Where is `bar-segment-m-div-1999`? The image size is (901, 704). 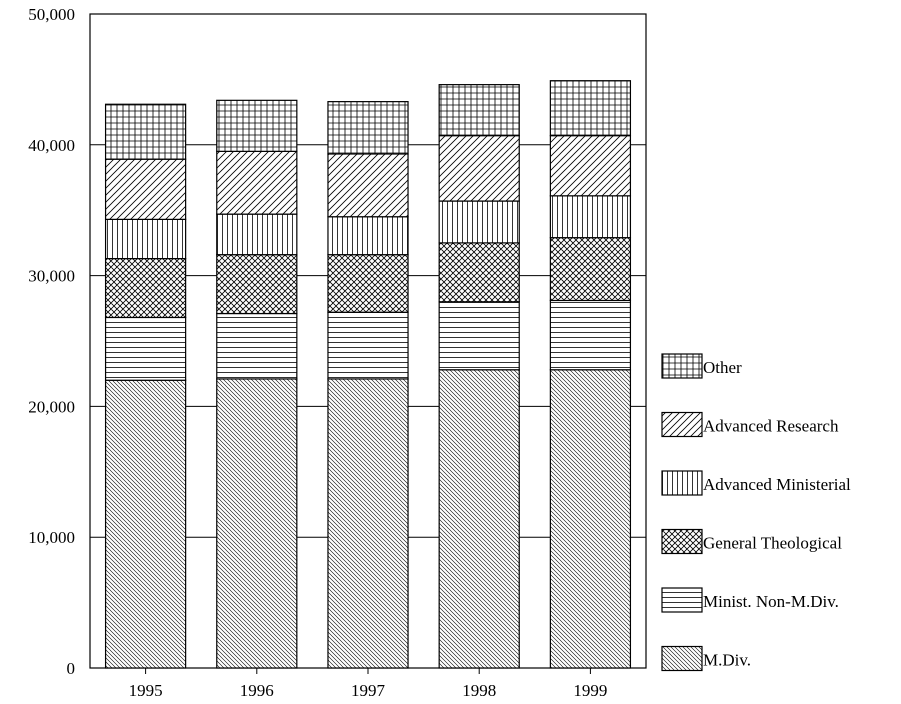 bar-segment-m-div-1999 is located at coordinates (590, 519).